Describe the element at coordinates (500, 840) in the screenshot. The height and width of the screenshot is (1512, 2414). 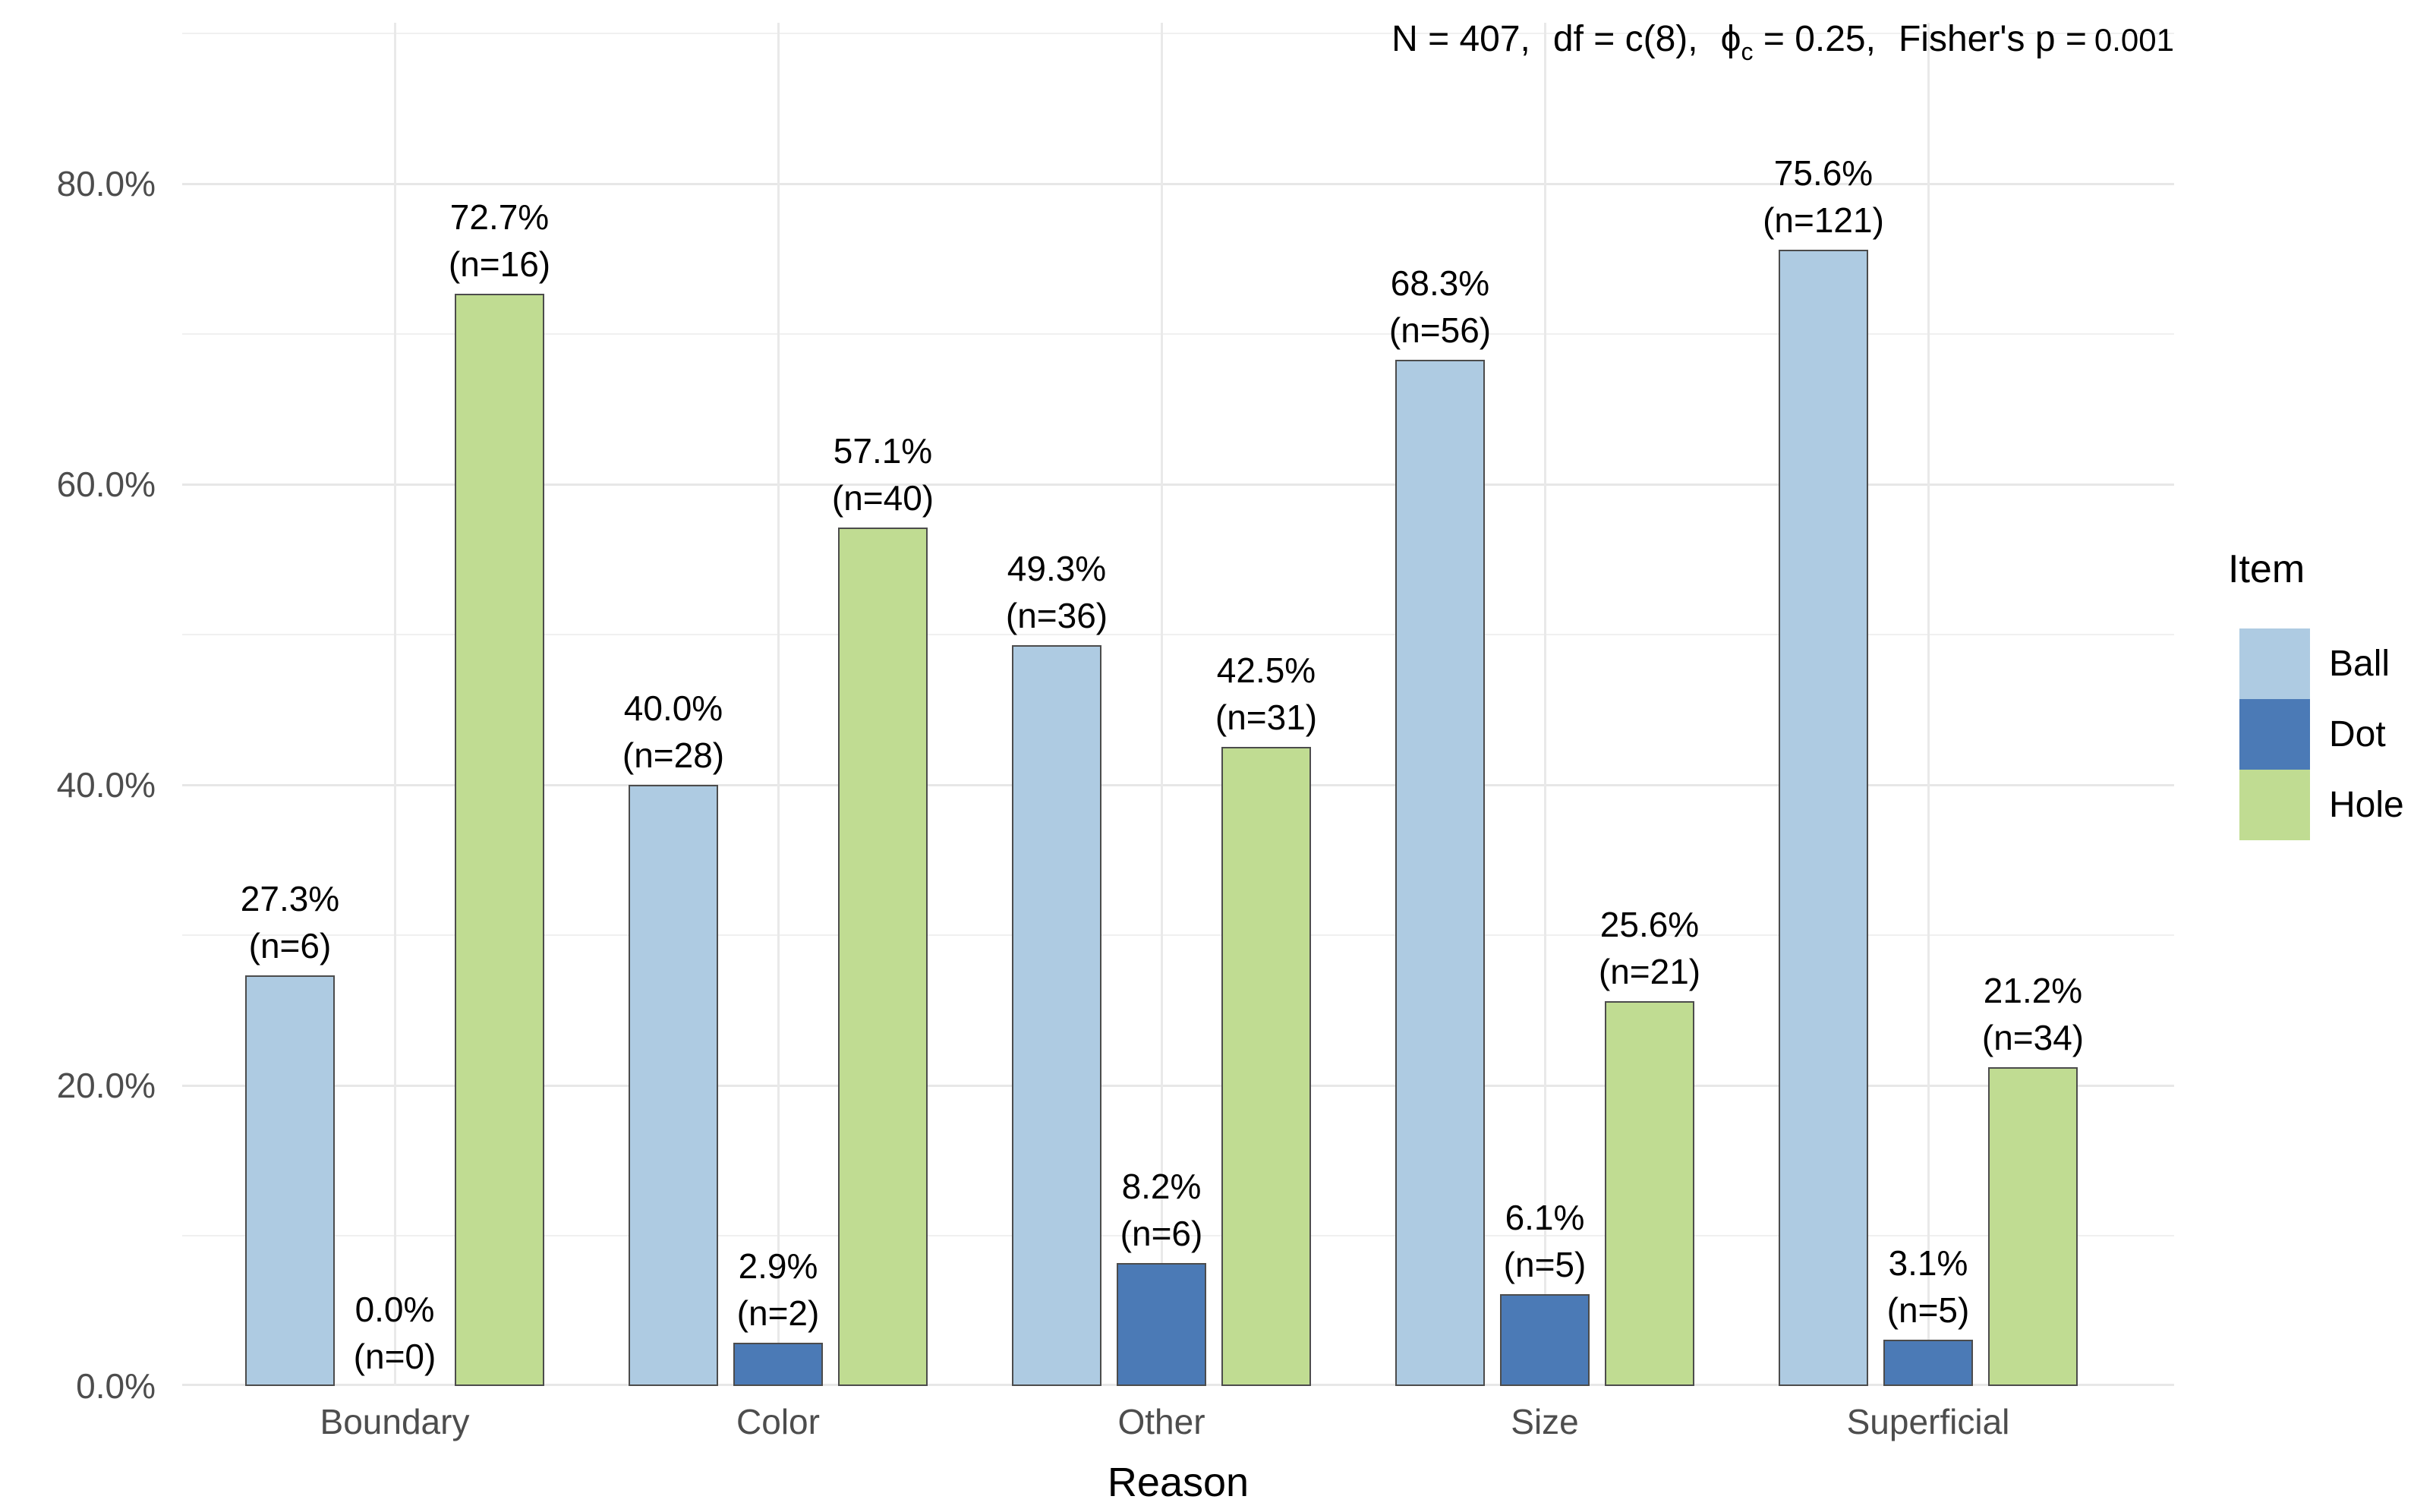
I see `bar-hole-boundary` at that location.